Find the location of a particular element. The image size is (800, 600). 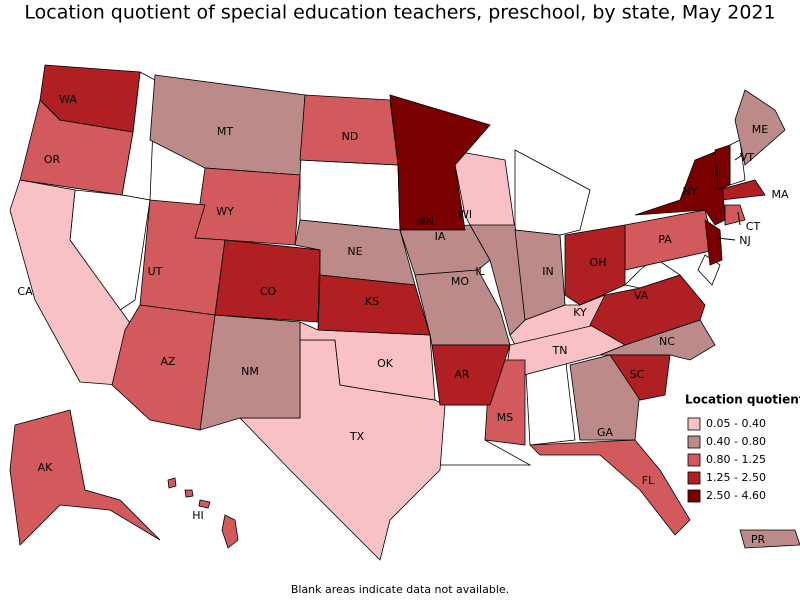

legend-label: 0.05 - 0.40 is located at coordinates (736, 423).